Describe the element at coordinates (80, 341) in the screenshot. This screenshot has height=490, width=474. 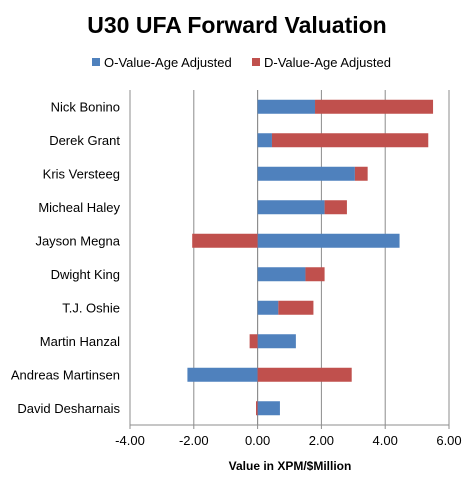
I see `category-label: Martin Hanzal` at that location.